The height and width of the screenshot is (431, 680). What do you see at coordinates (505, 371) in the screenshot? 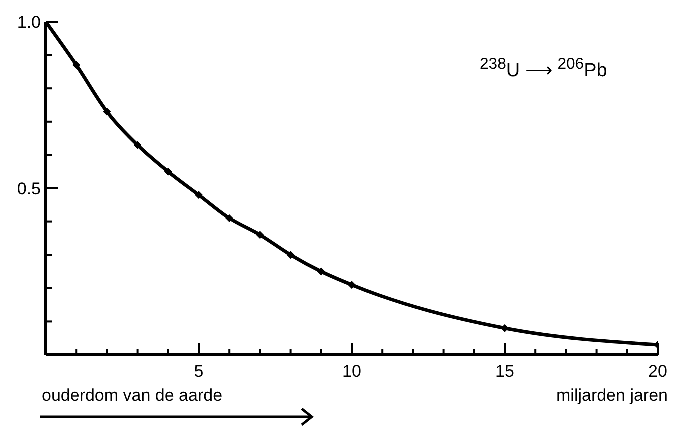
I see `x-tick-label: 15` at bounding box center [505, 371].